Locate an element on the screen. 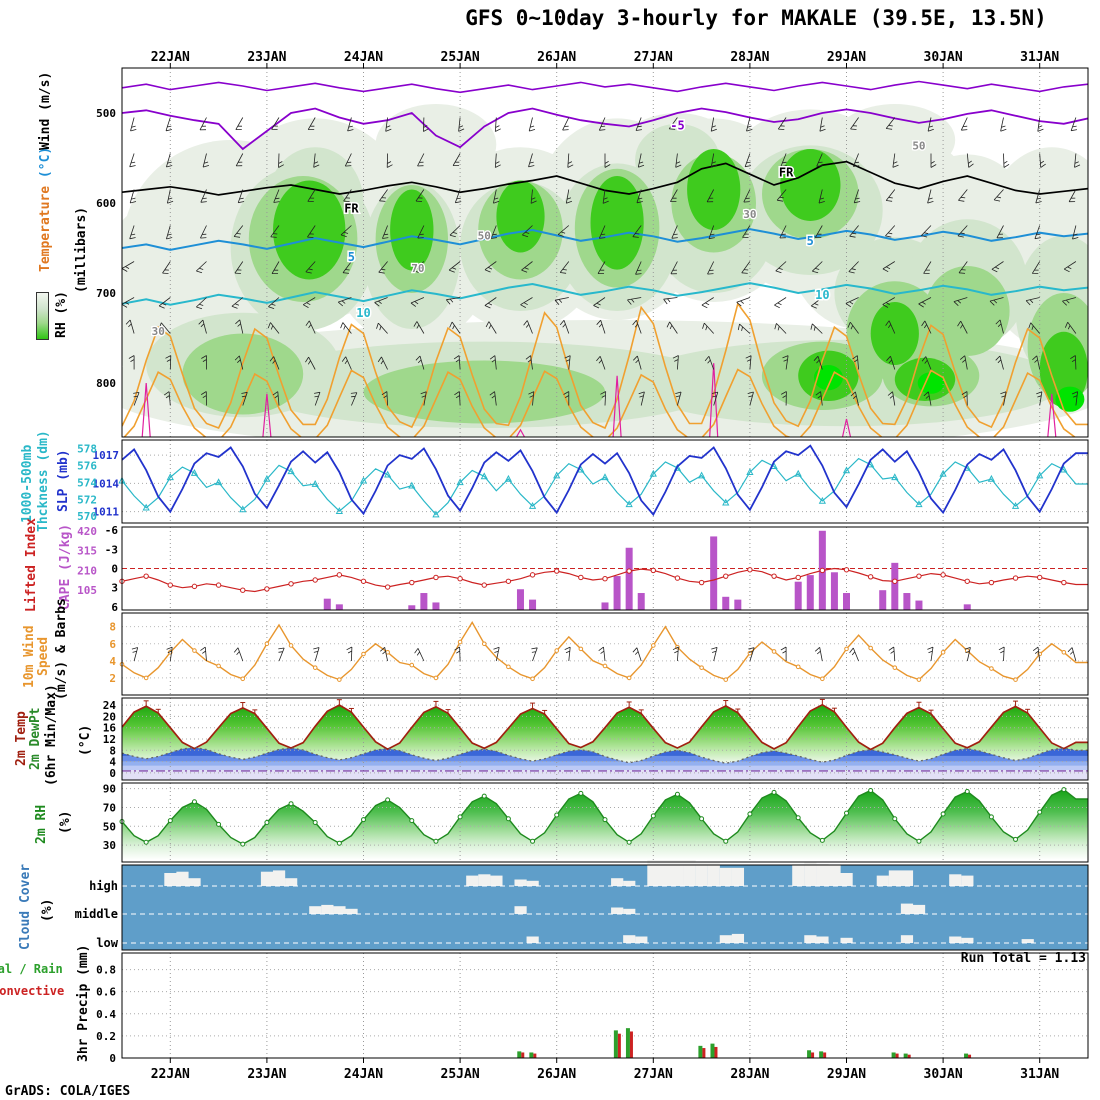 The image size is (1100, 1100). rh2m-unit-label: (%) is located at coordinates (65, 822).